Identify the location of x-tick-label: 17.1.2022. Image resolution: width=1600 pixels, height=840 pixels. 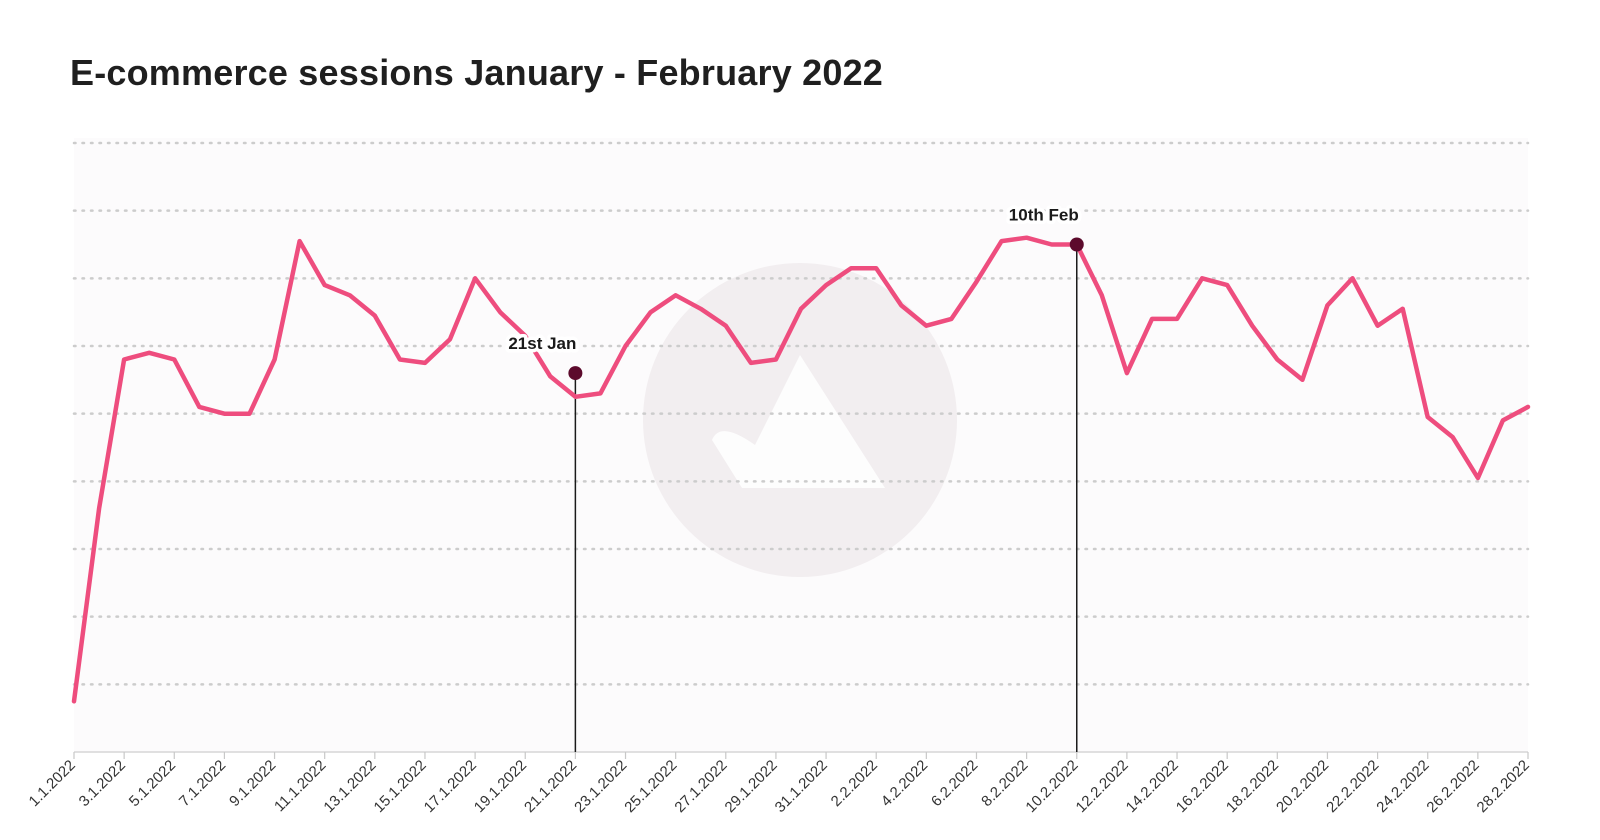
(450, 786).